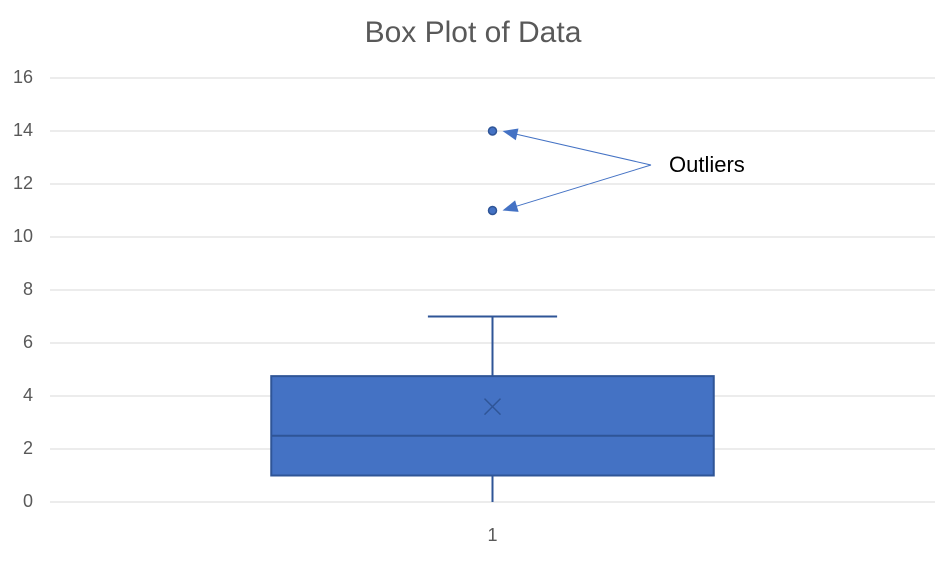 The image size is (939, 564). What do you see at coordinates (707, 164) in the screenshot?
I see `annotation: Outliers` at bounding box center [707, 164].